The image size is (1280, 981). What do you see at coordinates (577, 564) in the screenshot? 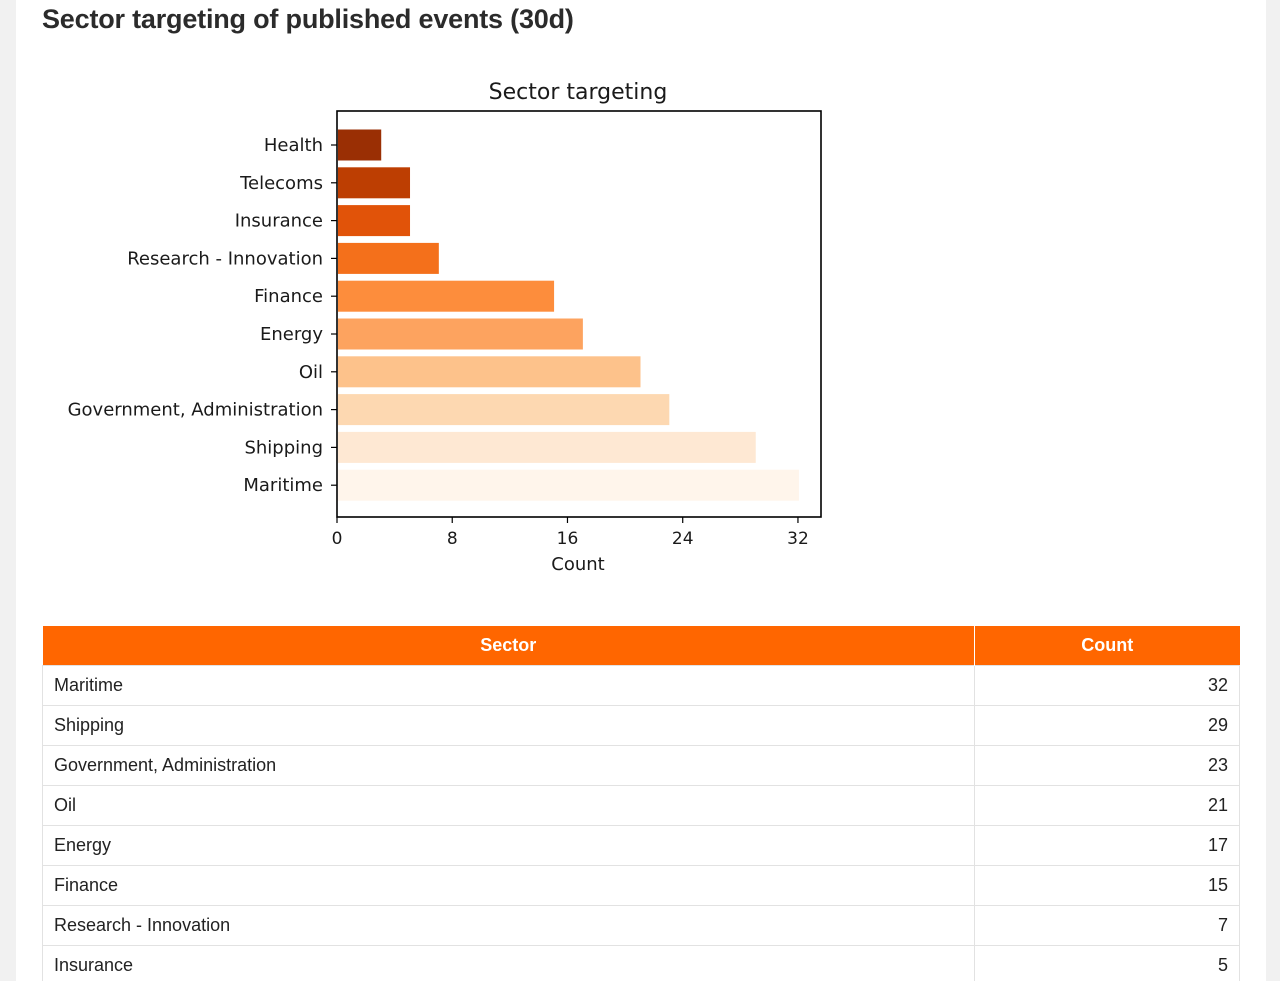
I see `x-axis-label: Count` at bounding box center [577, 564].